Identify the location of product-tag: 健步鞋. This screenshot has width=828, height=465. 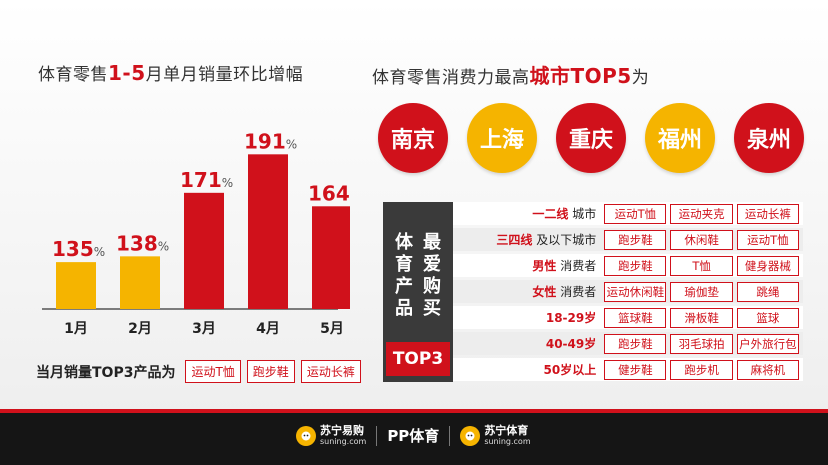
(635, 369).